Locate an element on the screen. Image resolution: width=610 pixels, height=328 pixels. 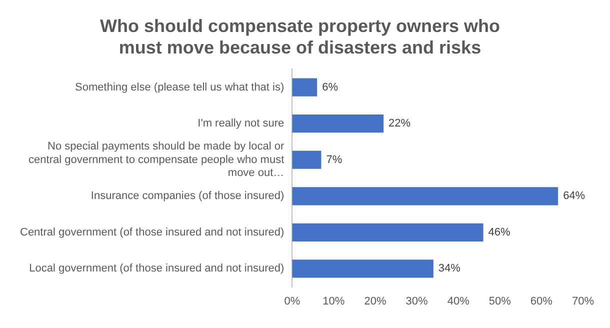
data-label: 64% is located at coordinates (574, 196).